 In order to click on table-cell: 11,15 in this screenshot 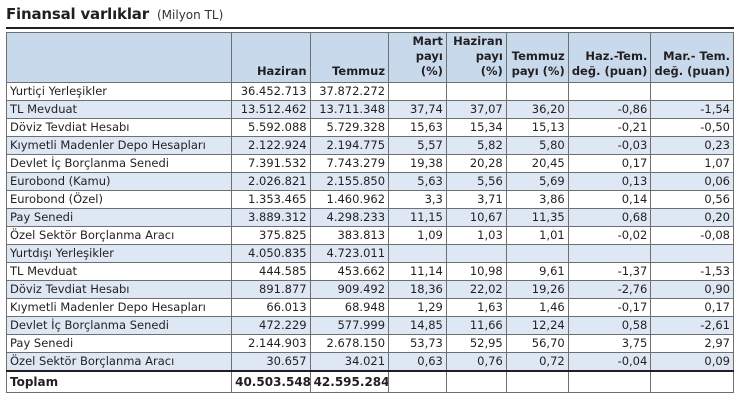, I will do `click(417, 217)`.